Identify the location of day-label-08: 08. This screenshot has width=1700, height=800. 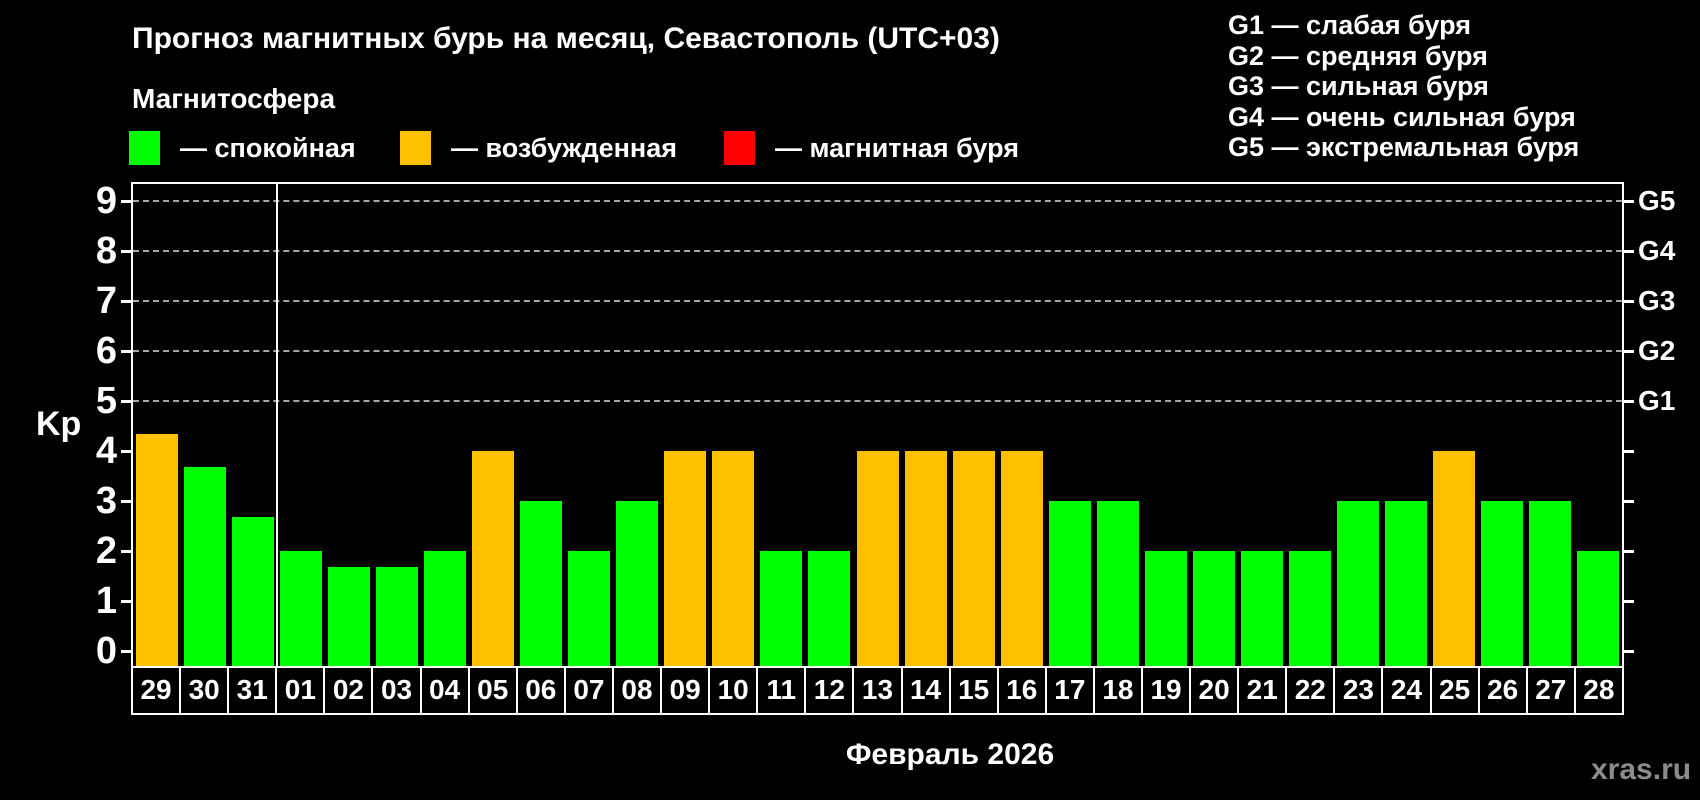
(638, 690).